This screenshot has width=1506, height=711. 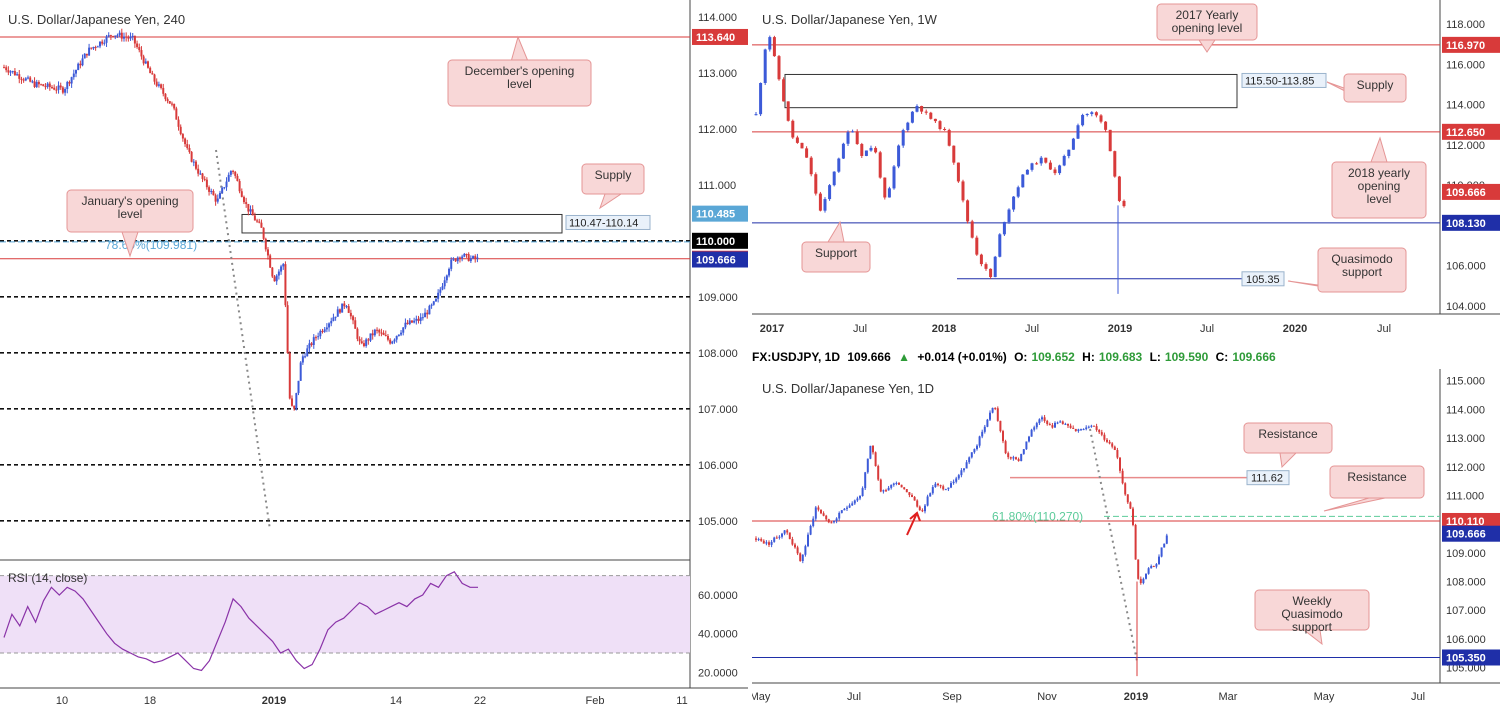 I want to click on d1-x-tick: 2019, so click(x=1136, y=697).